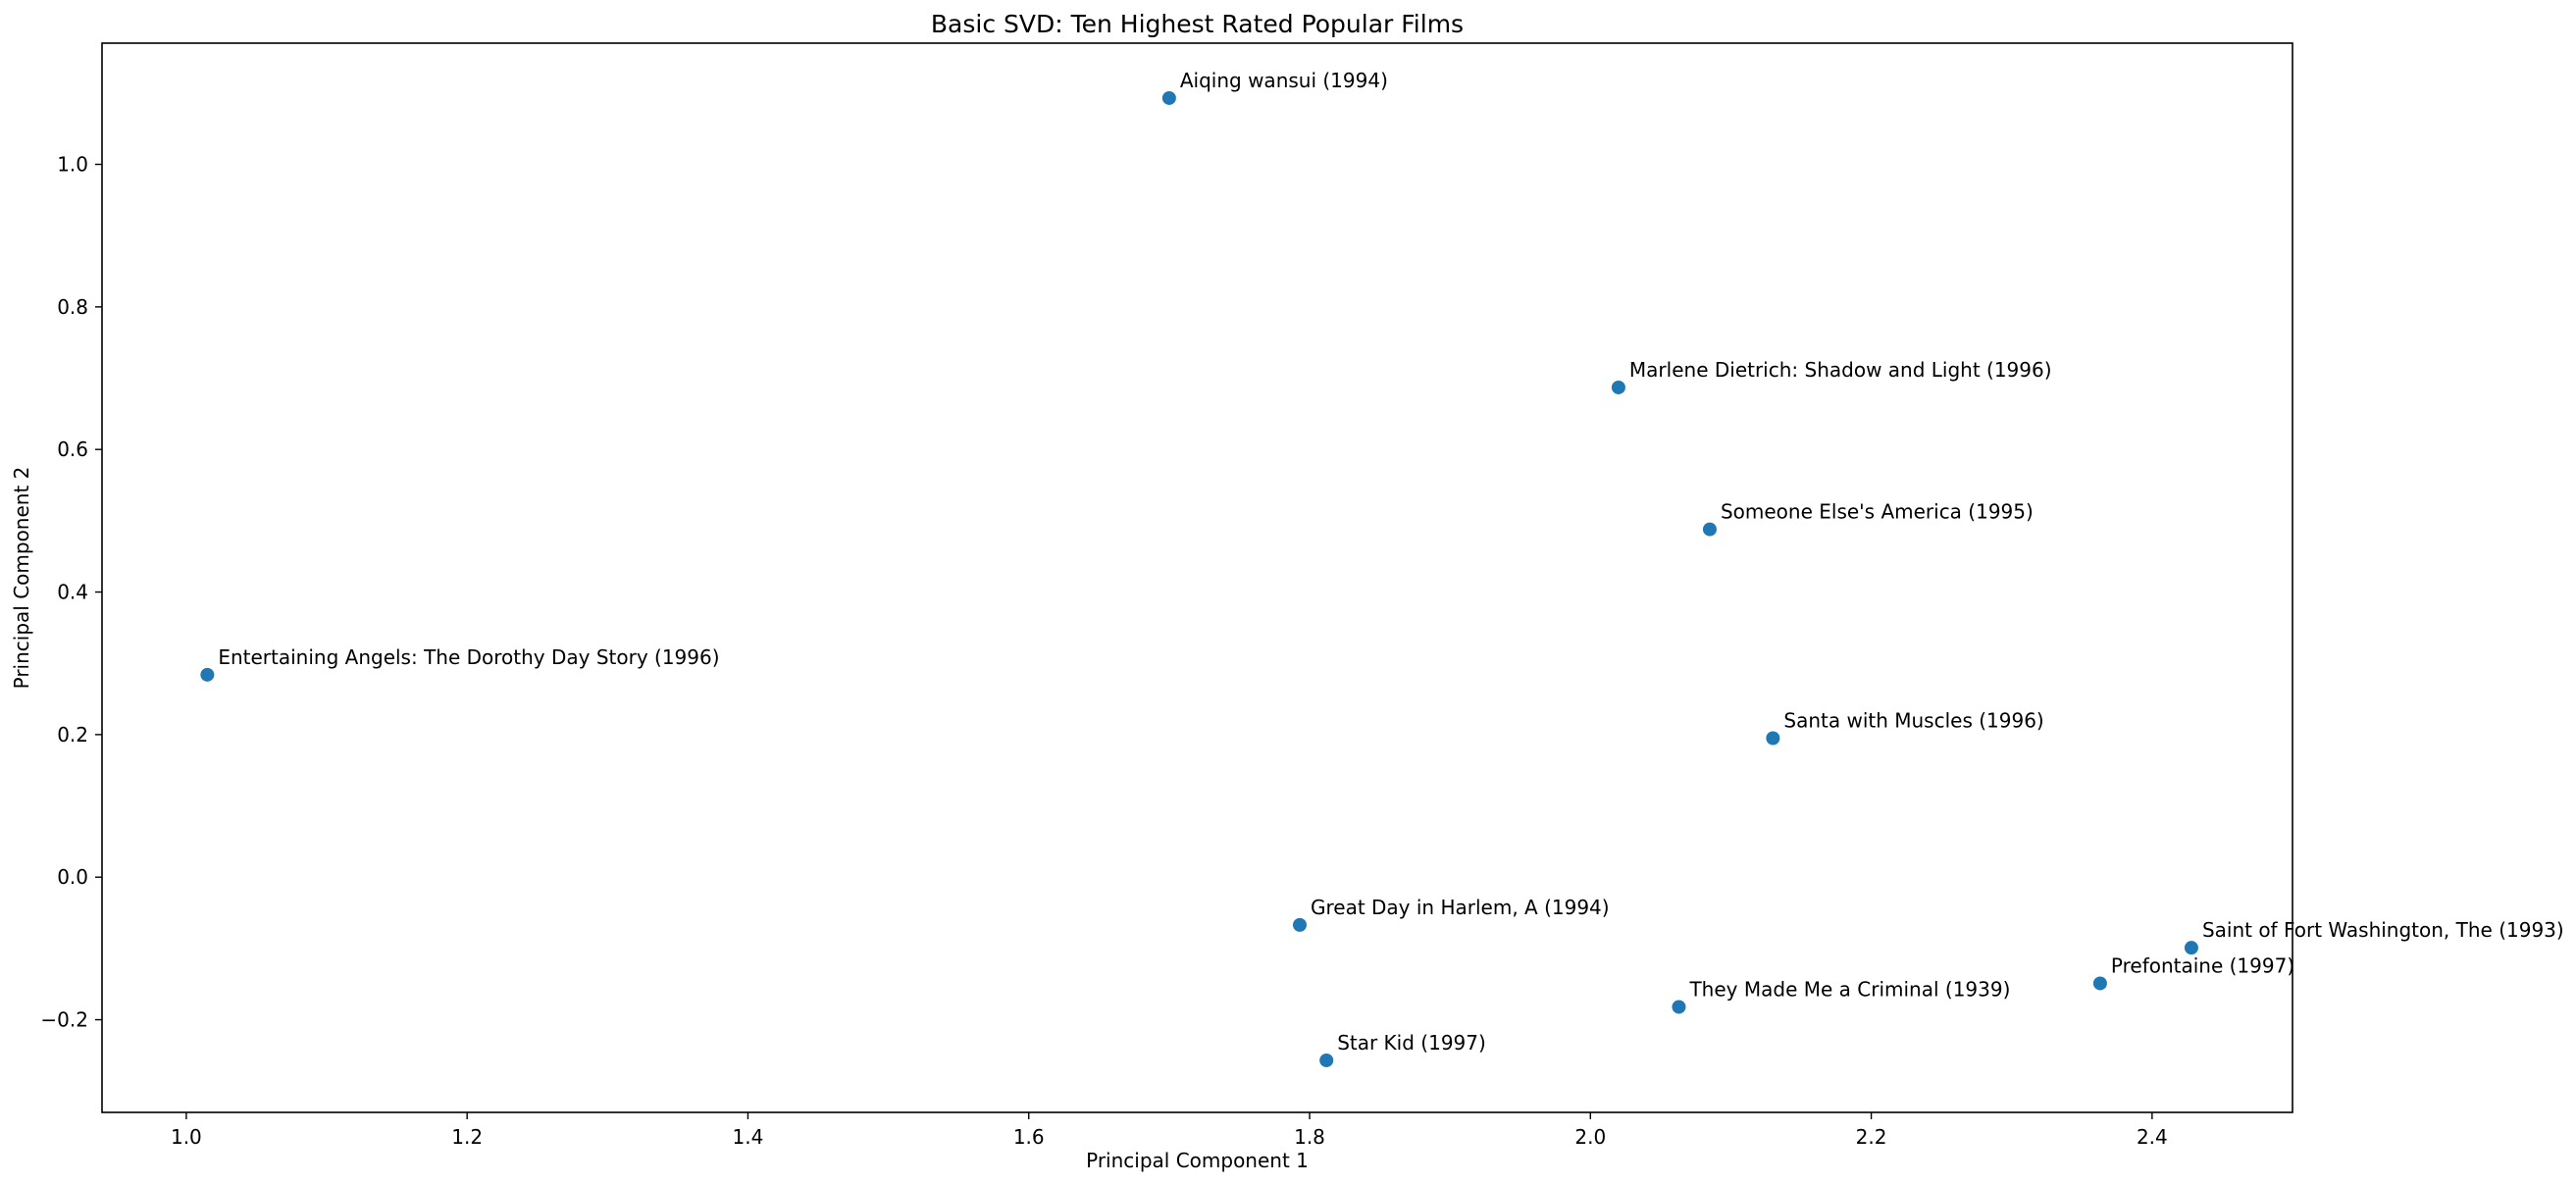  What do you see at coordinates (1197, 1160) in the screenshot?
I see `x-axis-label: Principal Component 1` at bounding box center [1197, 1160].